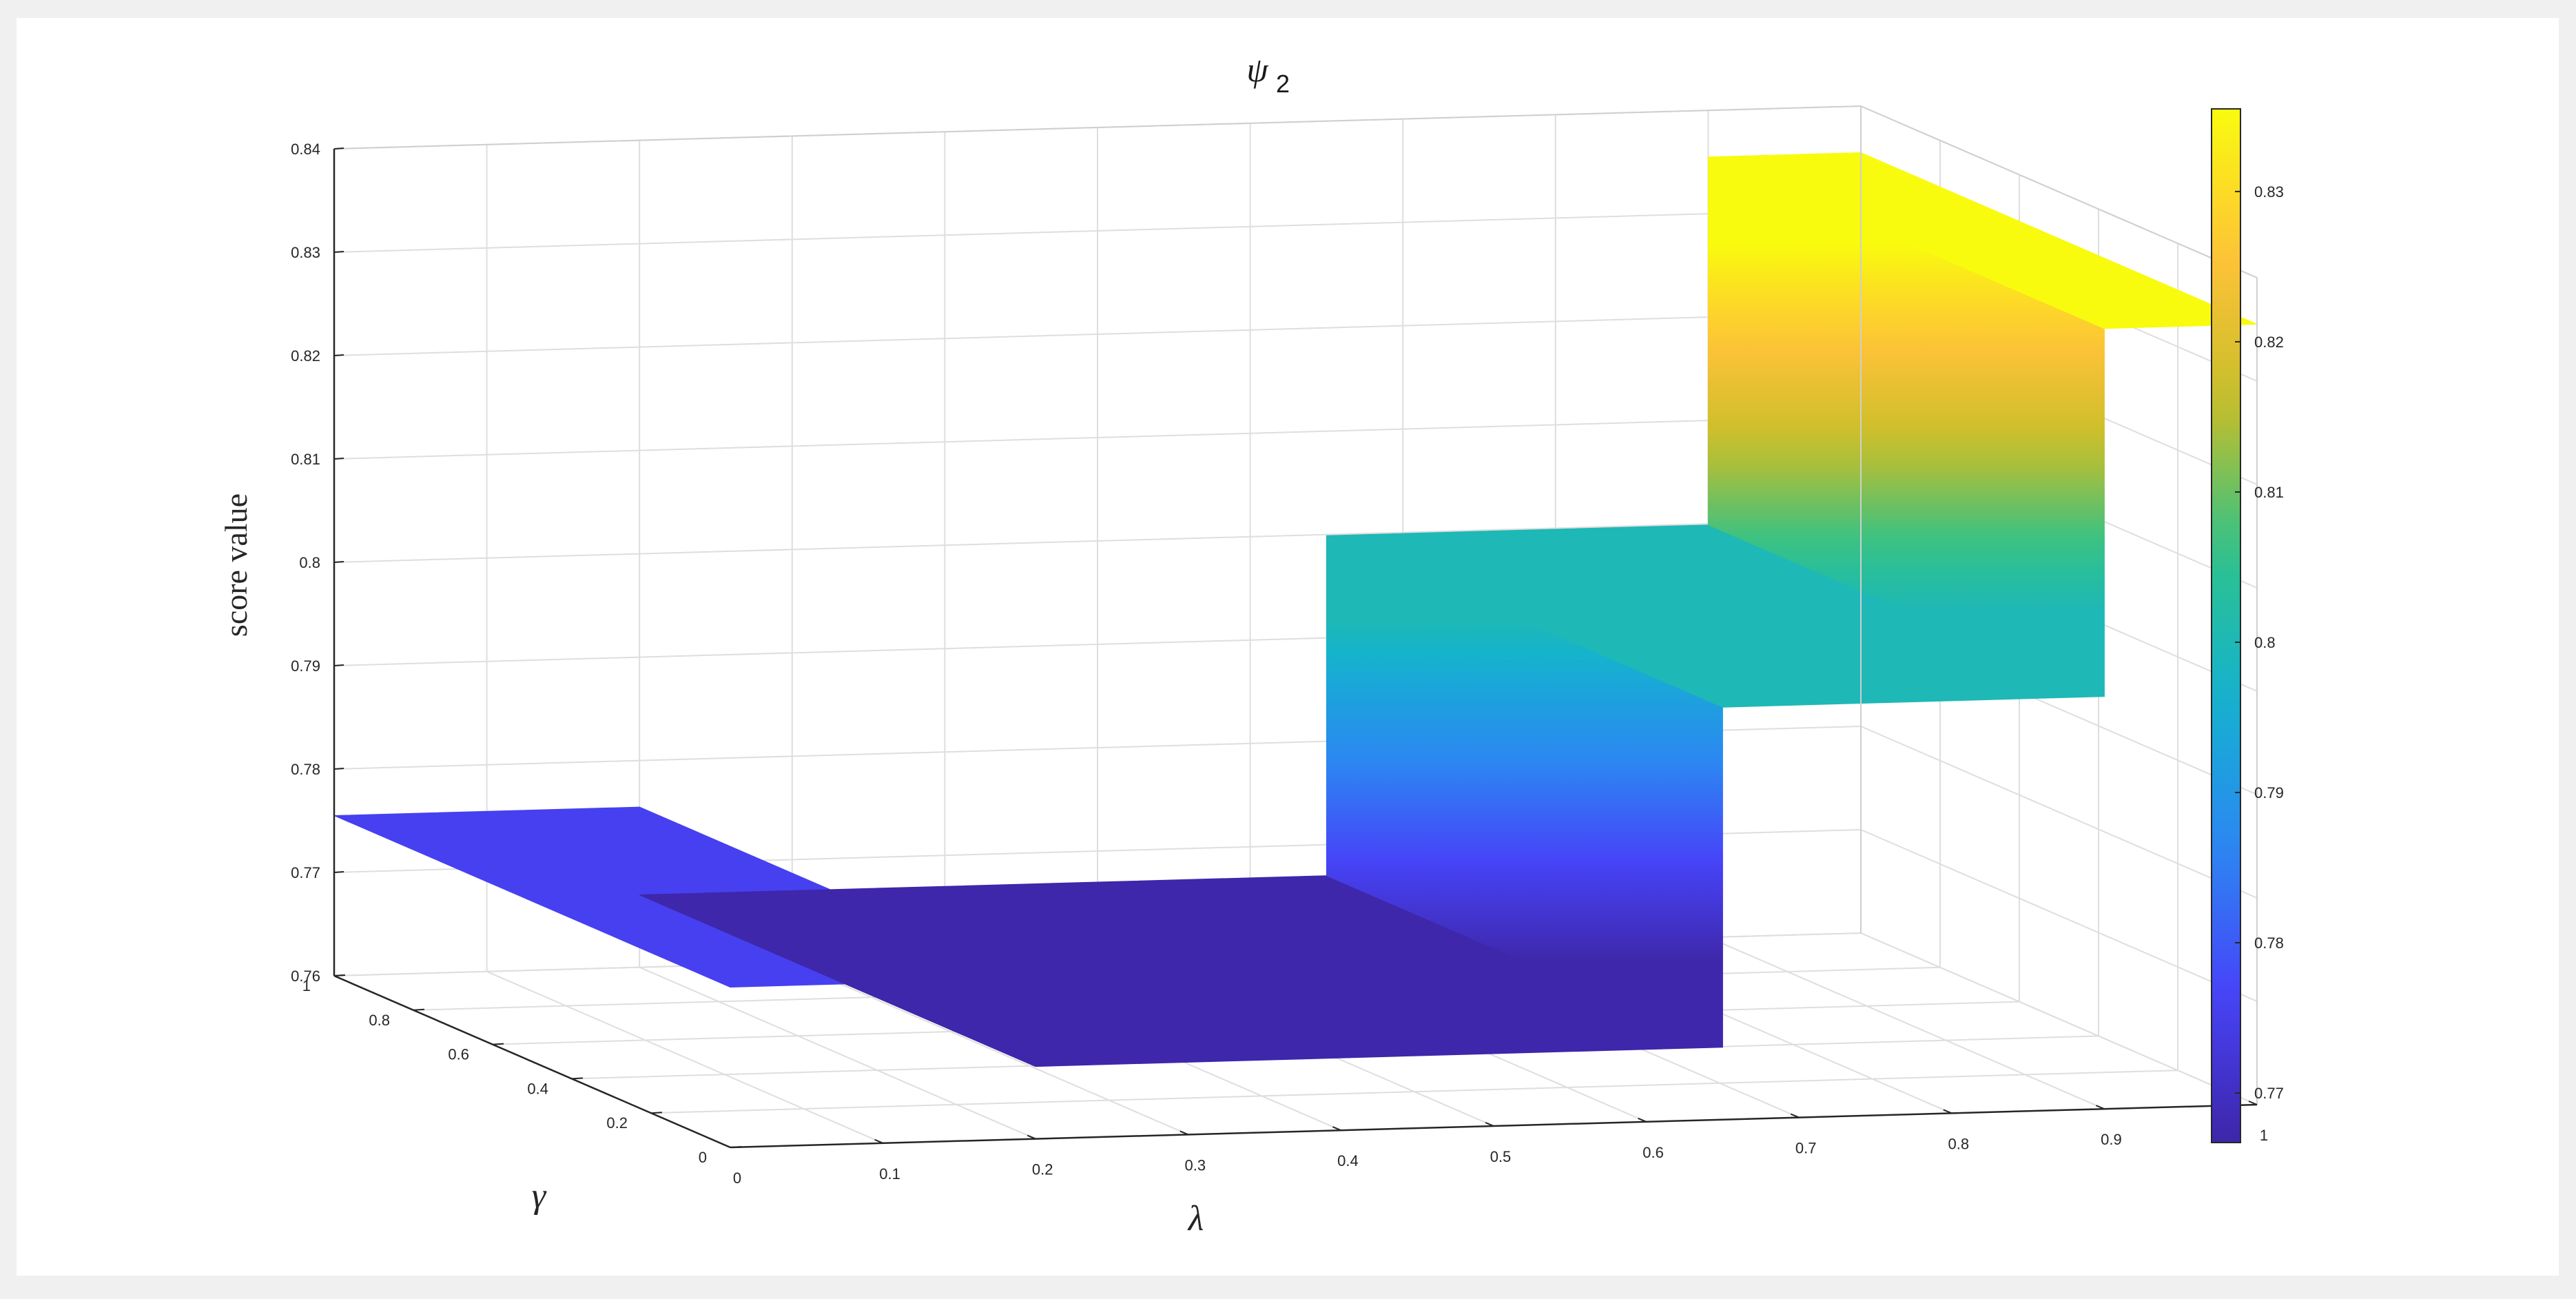 The image size is (2576, 1299). What do you see at coordinates (2111, 1139) in the screenshot?
I see `x-tick-label: 0.9` at bounding box center [2111, 1139].